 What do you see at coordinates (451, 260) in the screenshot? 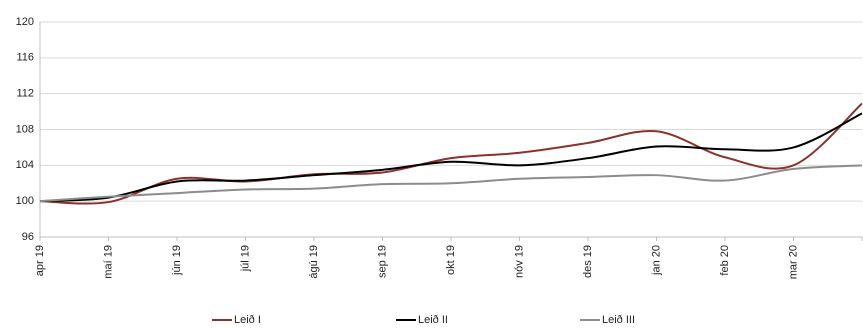
I see `x-tick-label: okt 19` at bounding box center [451, 260].